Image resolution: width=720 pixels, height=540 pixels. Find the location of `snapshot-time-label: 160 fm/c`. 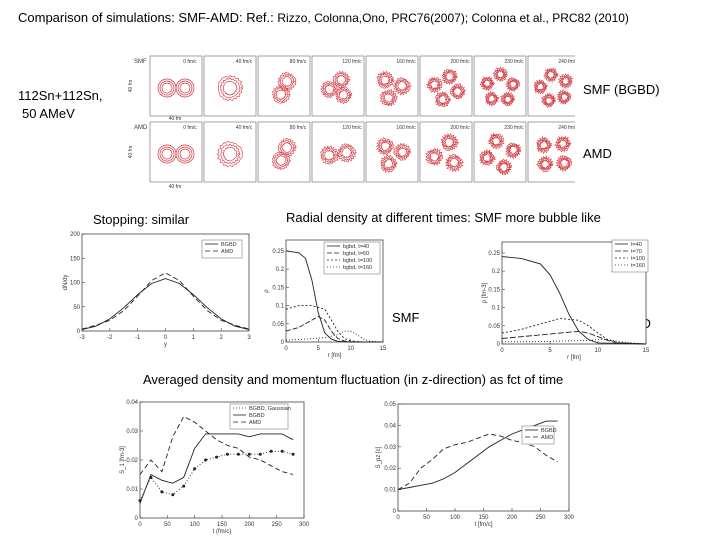

snapshot-time-label: 160 fm/c is located at coordinates (406, 62).